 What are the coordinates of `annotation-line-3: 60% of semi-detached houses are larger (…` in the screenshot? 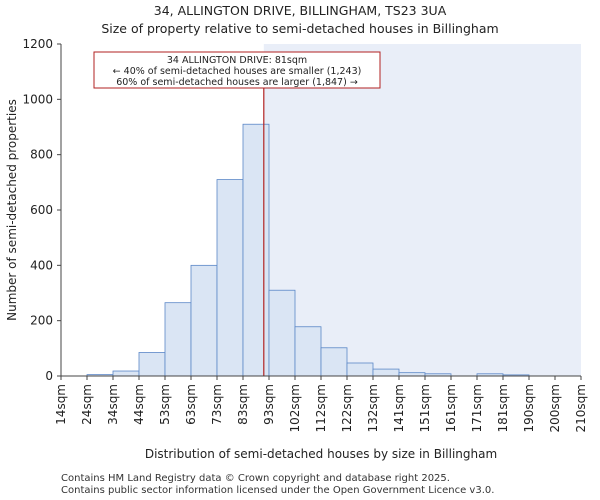 It's located at (237, 82).